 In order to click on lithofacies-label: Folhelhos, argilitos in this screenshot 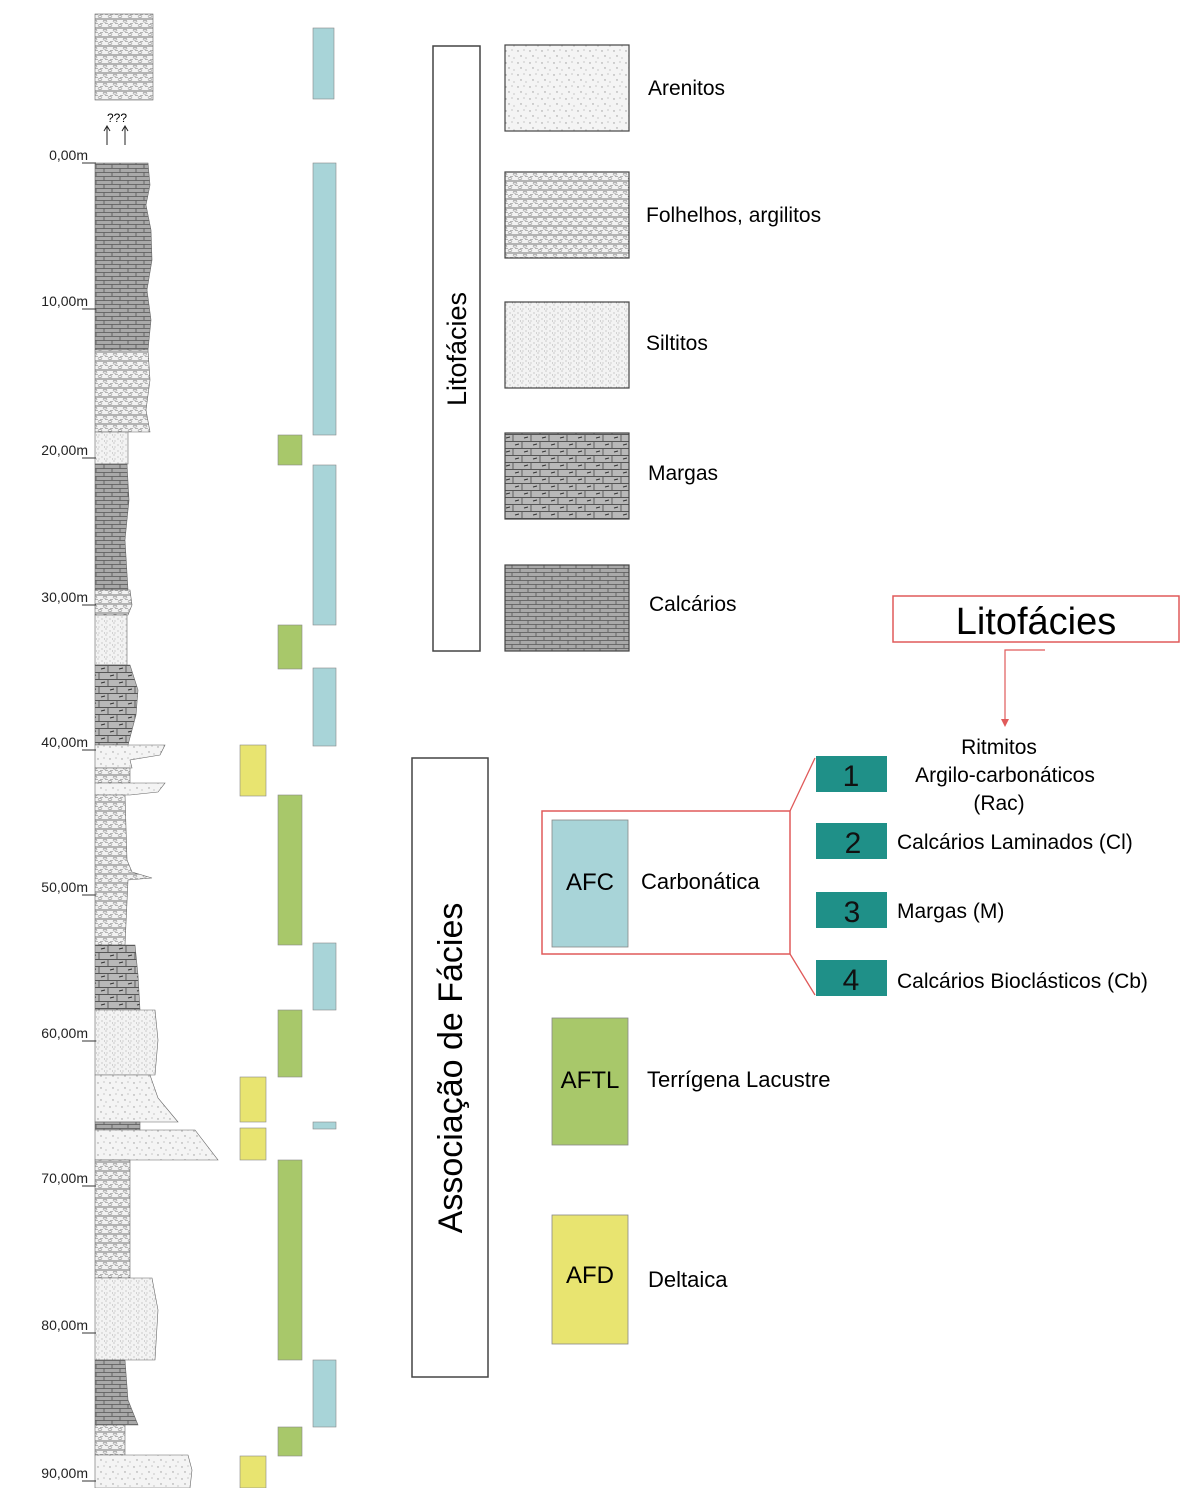, I will do `click(733, 215)`.